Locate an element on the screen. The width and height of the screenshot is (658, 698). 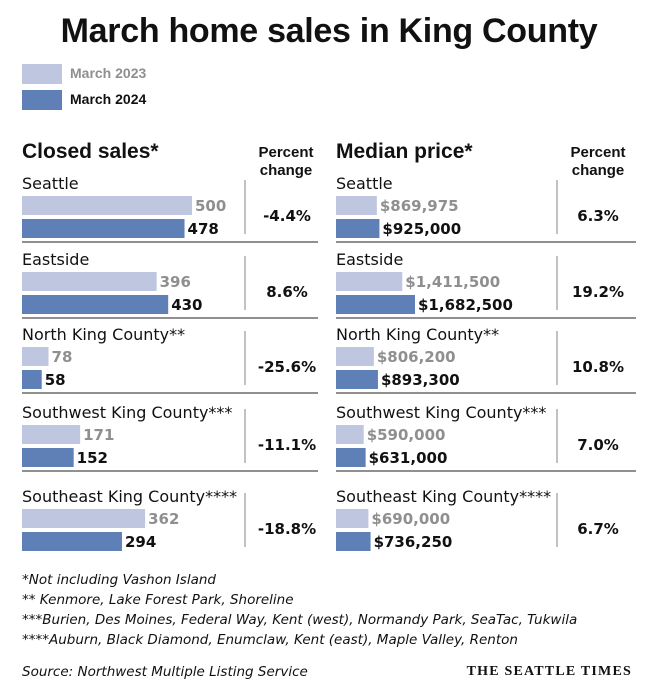
median-price-row-4-bar-2023 is located at coordinates (352, 518).